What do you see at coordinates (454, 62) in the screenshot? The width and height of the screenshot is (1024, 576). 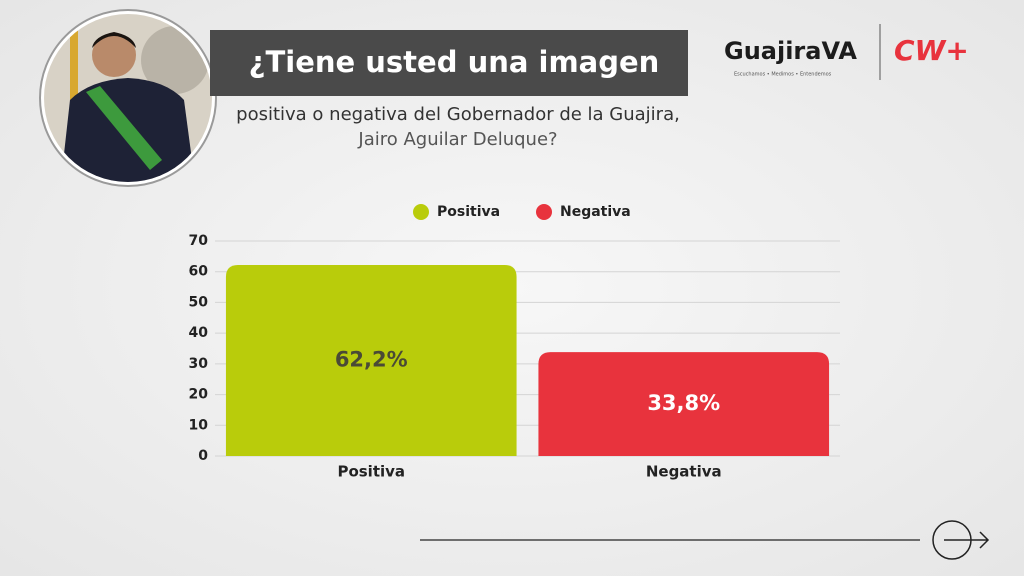 I see `chart-title: ¿Tiene usted una imagen` at bounding box center [454, 62].